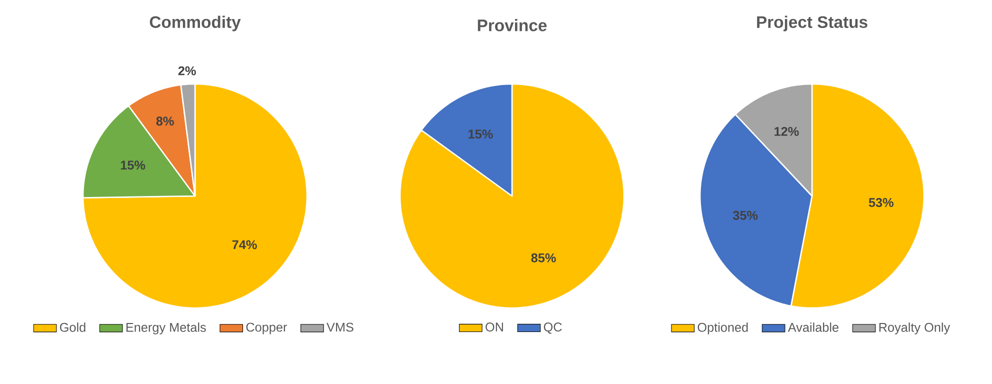  What do you see at coordinates (166, 328) in the screenshot?
I see `legend-label: Energy Metals` at bounding box center [166, 328].